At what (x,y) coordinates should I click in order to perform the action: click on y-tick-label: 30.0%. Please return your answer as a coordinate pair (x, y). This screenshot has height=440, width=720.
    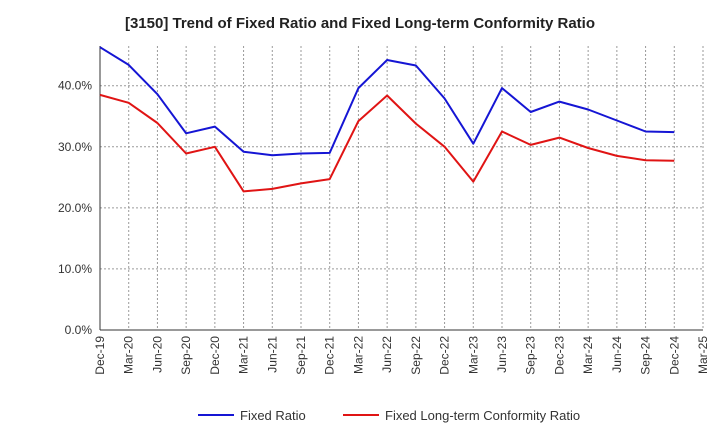
    Looking at the image, I should click on (75, 147).